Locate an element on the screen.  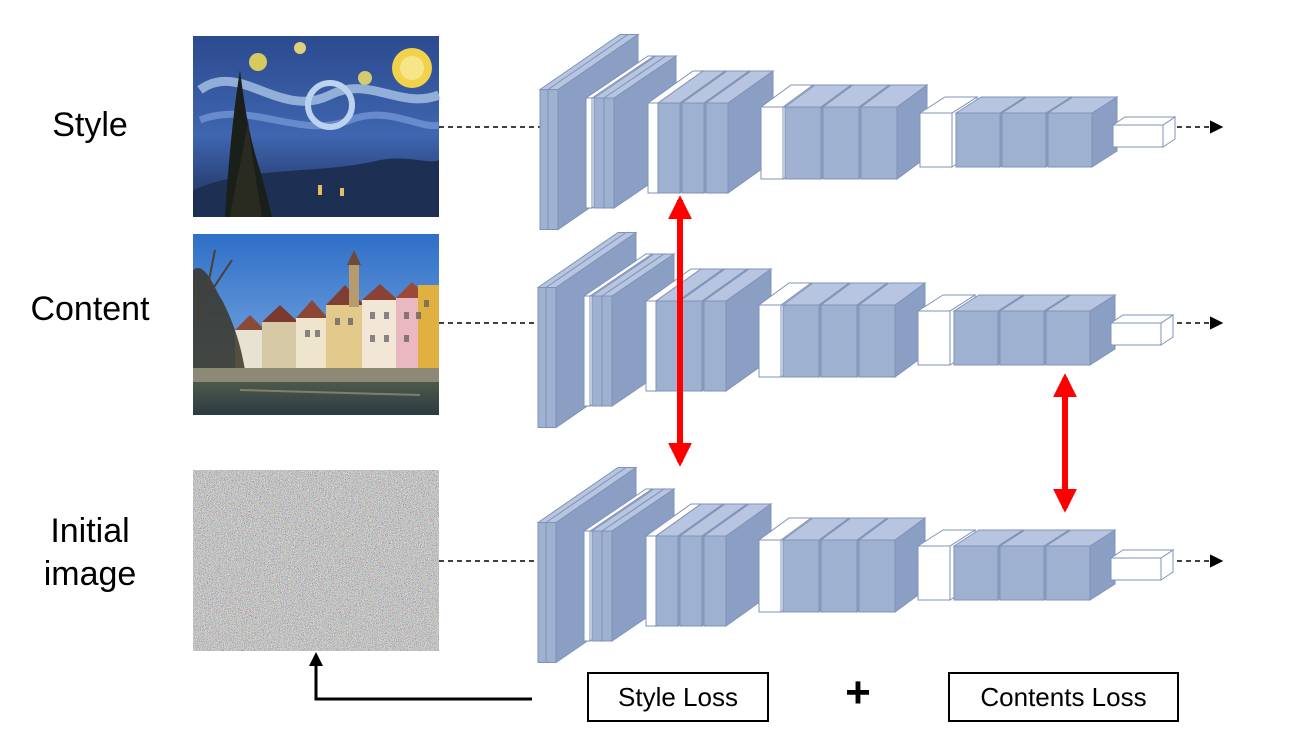
content-network is located at coordinates (855, 330).